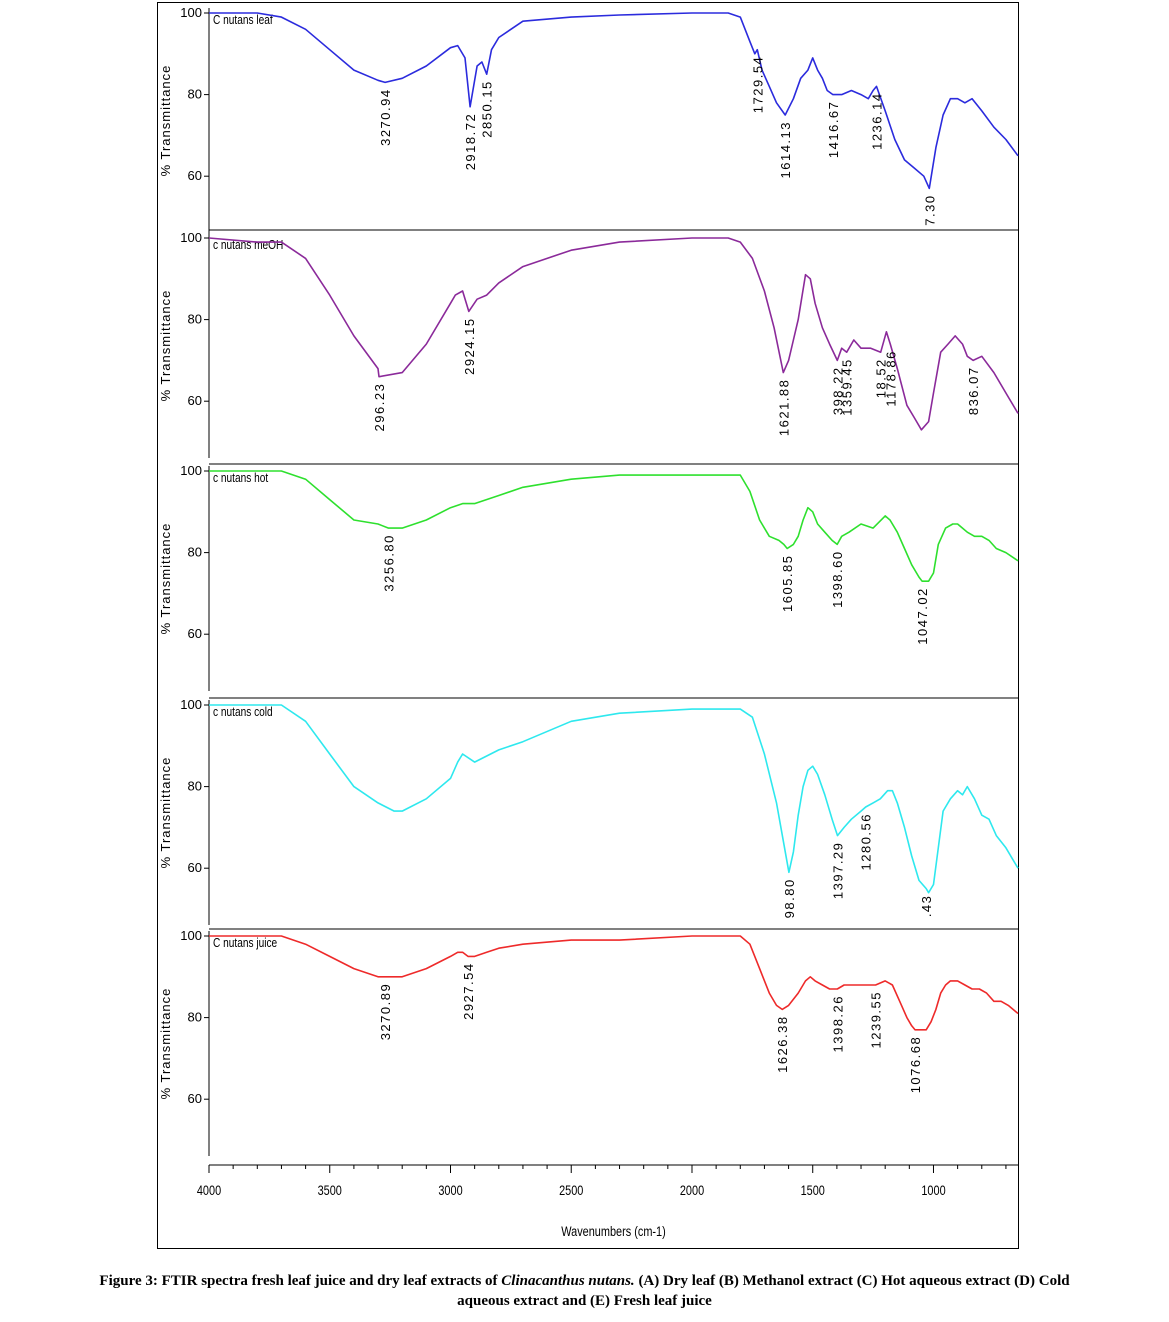 This screenshot has width=1169, height=1322. Describe the element at coordinates (866, 842) in the screenshot. I see `peak-label: 1280.56` at that location.